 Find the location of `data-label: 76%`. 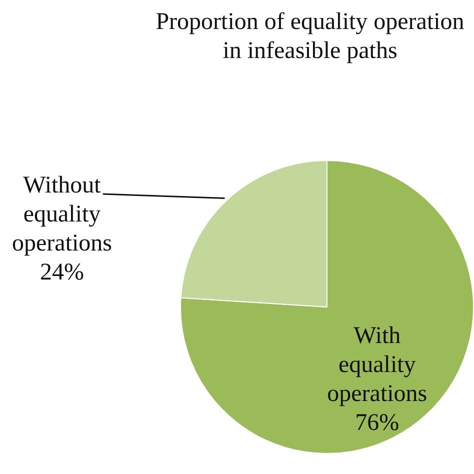

data-label: 76% is located at coordinates (377, 423).